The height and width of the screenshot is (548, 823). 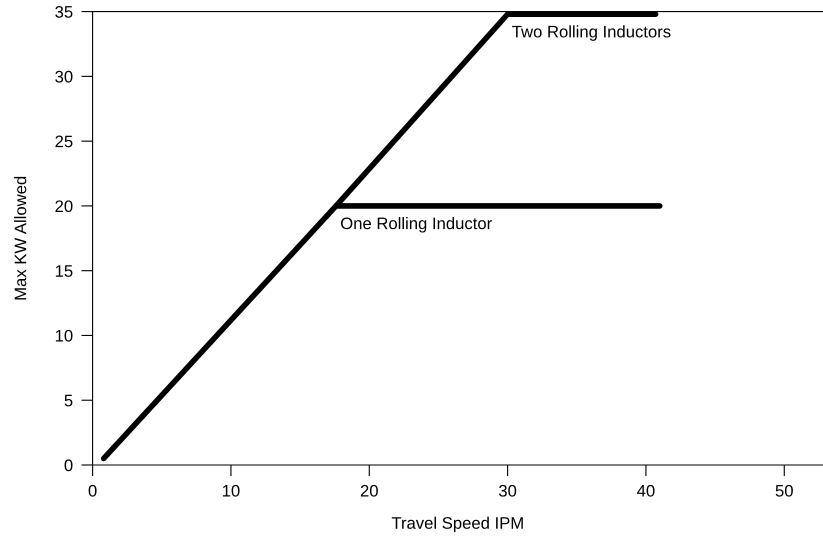 I want to click on y-tick-label: 30, so click(x=64, y=76).